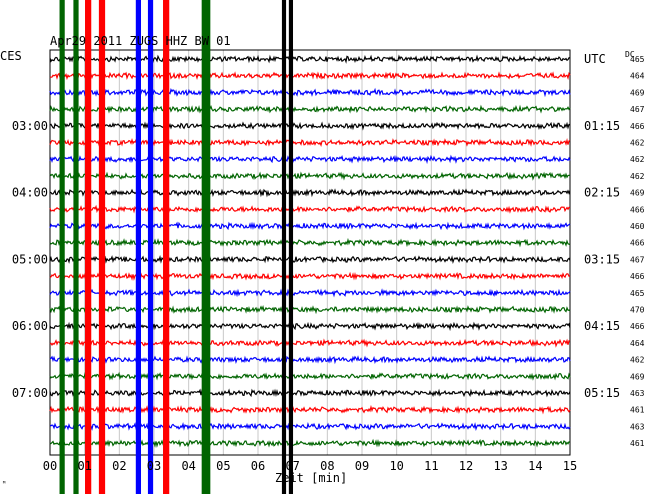 The height and width of the screenshot is (494, 650). I want to click on left-time-label: 05:00, so click(30, 259).